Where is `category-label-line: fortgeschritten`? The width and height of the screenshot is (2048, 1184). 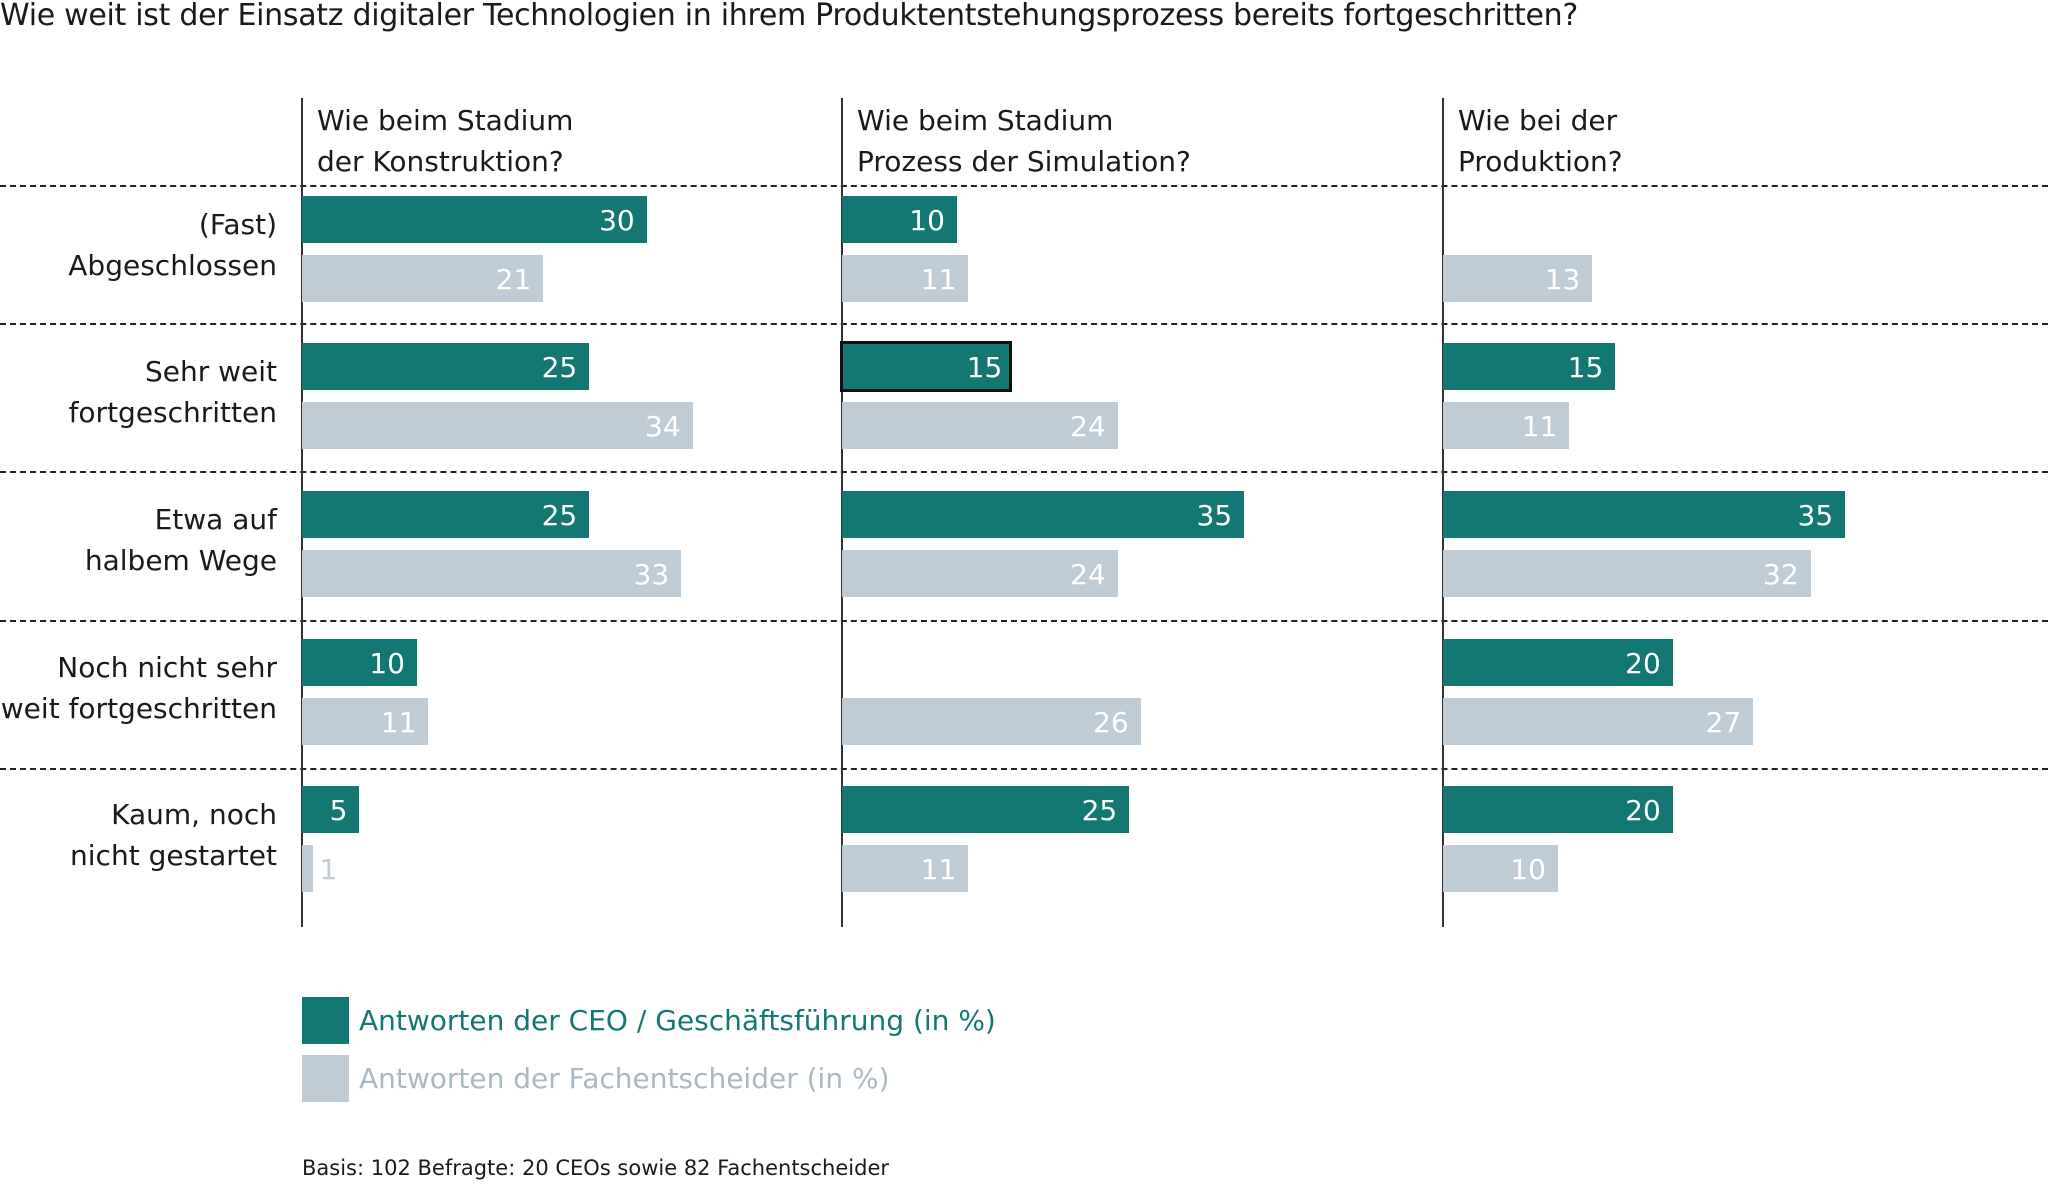 category-label-line: fortgeschritten is located at coordinates (172, 412).